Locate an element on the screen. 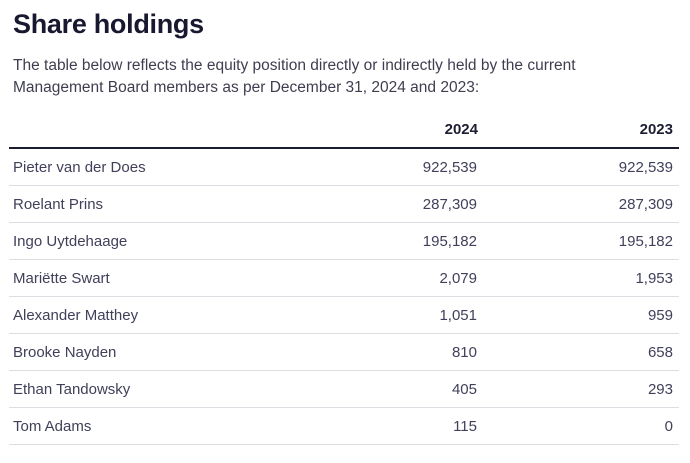 This screenshot has width=690, height=463. shares-2024-cell: 287,309 is located at coordinates (397, 204).